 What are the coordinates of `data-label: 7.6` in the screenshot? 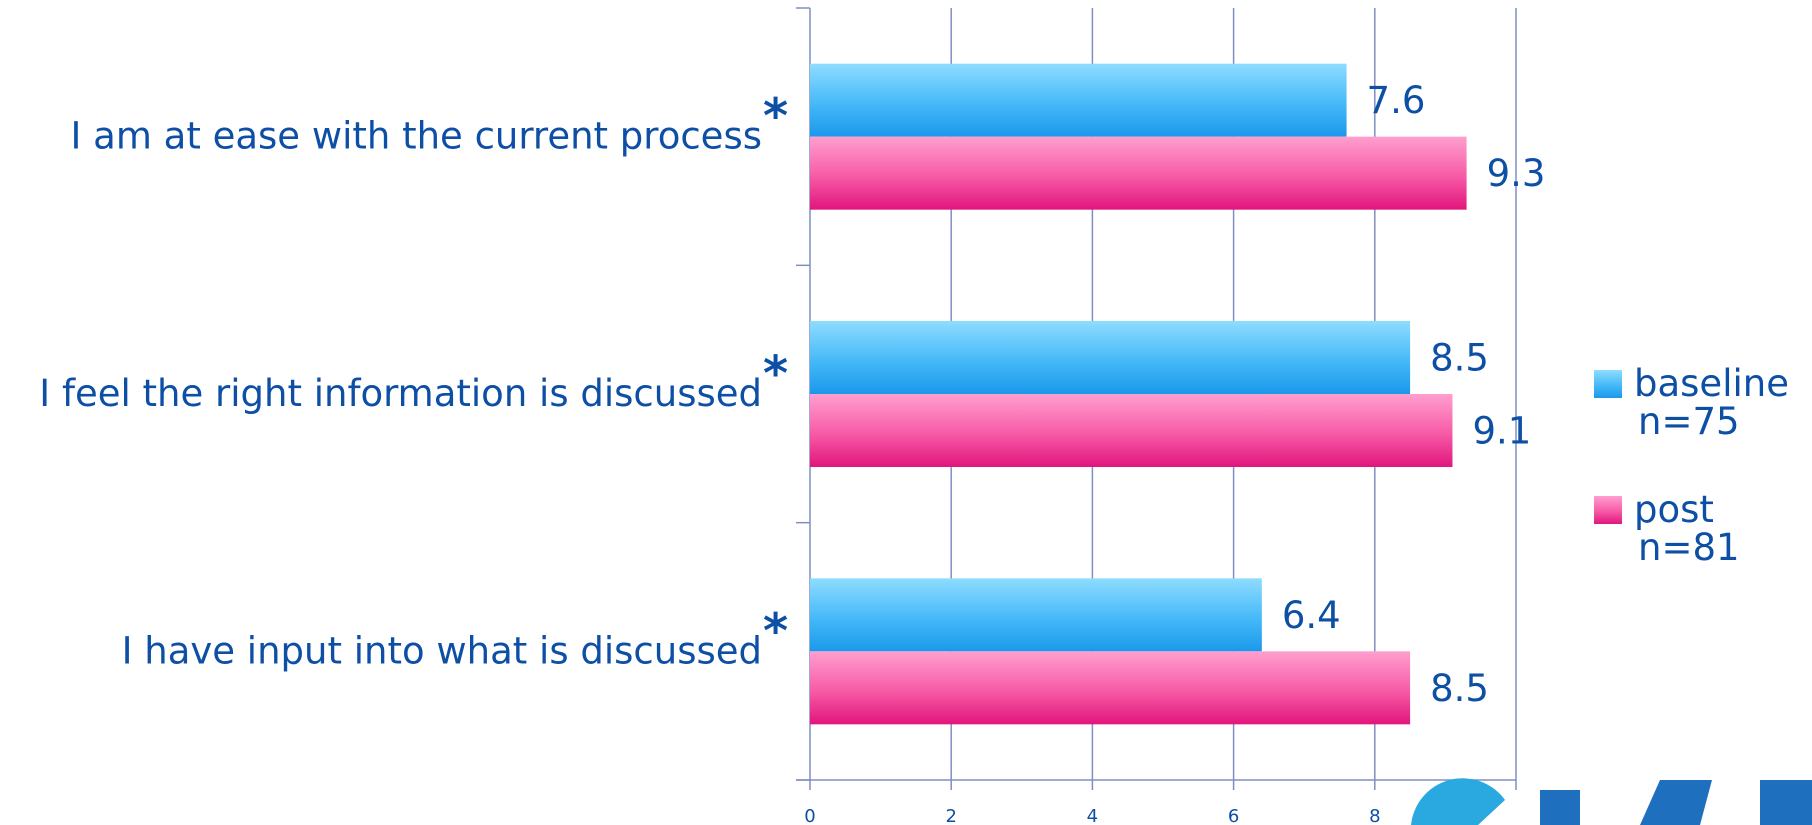 It's located at (1396, 100).